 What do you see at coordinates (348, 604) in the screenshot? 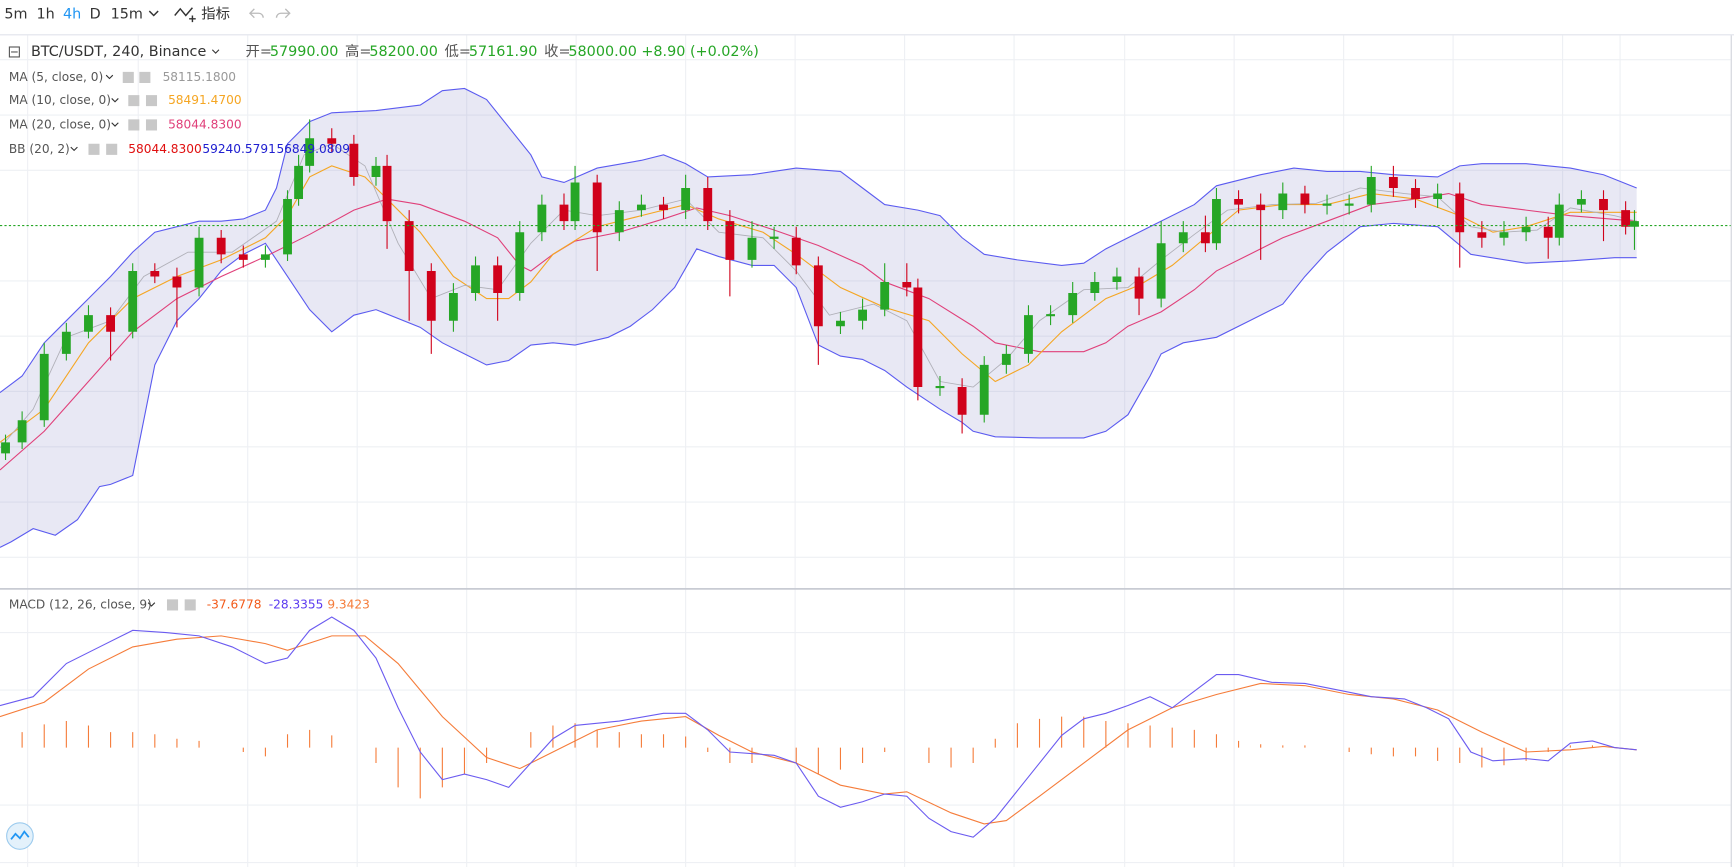
I see `macd-value: 9.3423` at bounding box center [348, 604].